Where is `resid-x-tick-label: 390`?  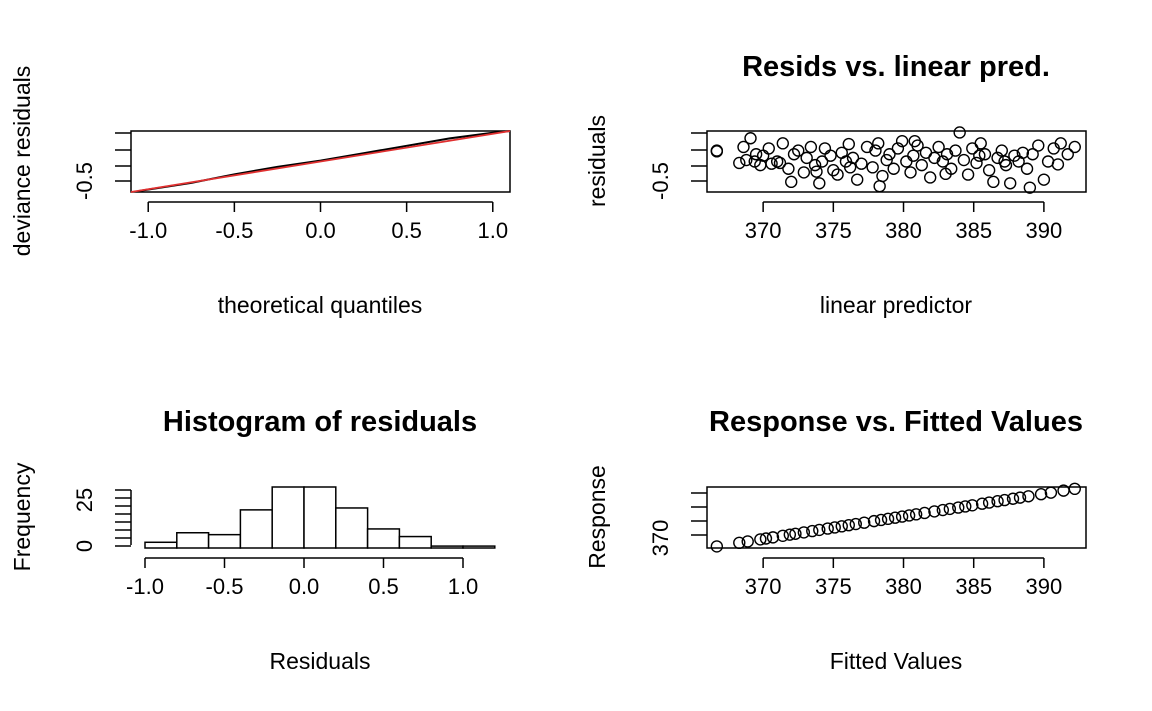
resid-x-tick-label: 390 is located at coordinates (1044, 230).